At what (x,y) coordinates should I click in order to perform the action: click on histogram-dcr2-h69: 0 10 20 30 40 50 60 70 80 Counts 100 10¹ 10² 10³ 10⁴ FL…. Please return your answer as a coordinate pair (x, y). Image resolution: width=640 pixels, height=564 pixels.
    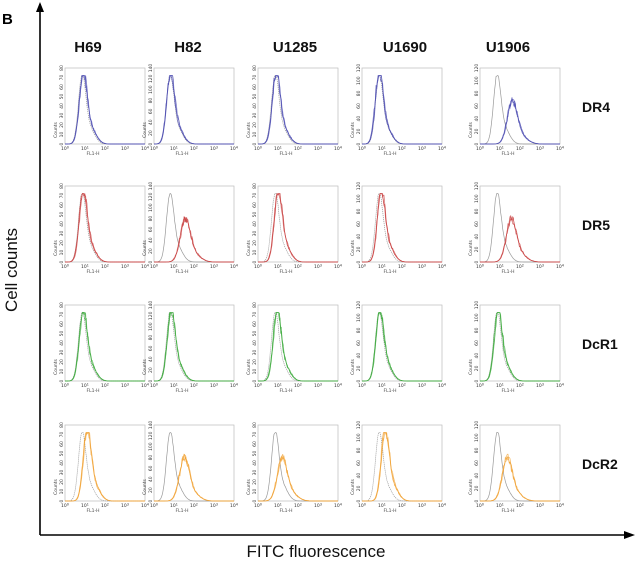
    Looking at the image, I should click on (101, 468).